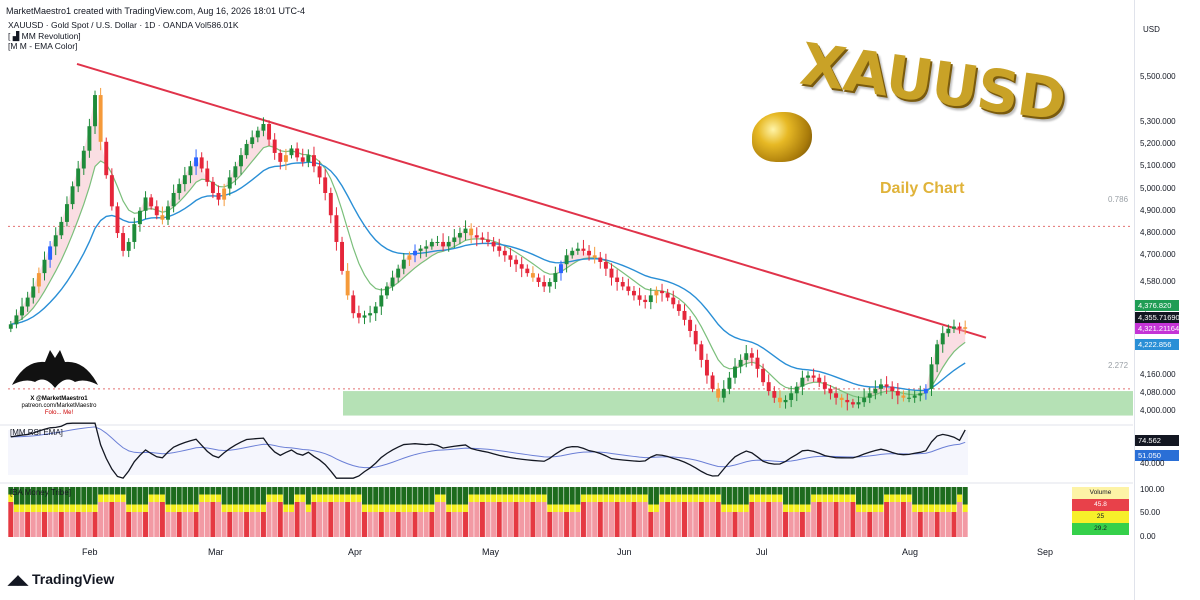 This screenshot has width=1200, height=600. What do you see at coordinates (1159, 317) in the screenshot?
I see `price-tag: 4,355.716905` at bounding box center [1159, 317].